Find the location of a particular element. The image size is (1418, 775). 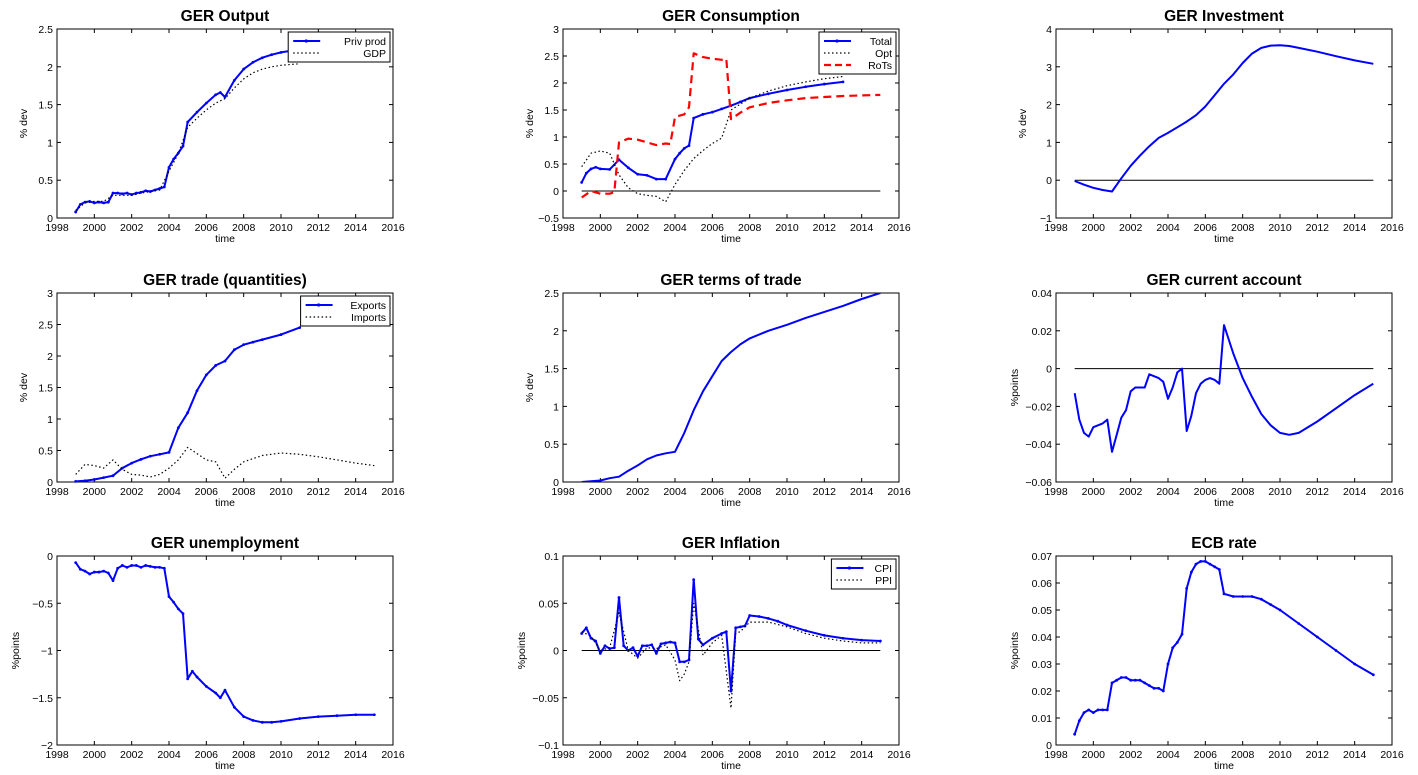

y-tick-label: −1 is located at coordinates (47, 652).